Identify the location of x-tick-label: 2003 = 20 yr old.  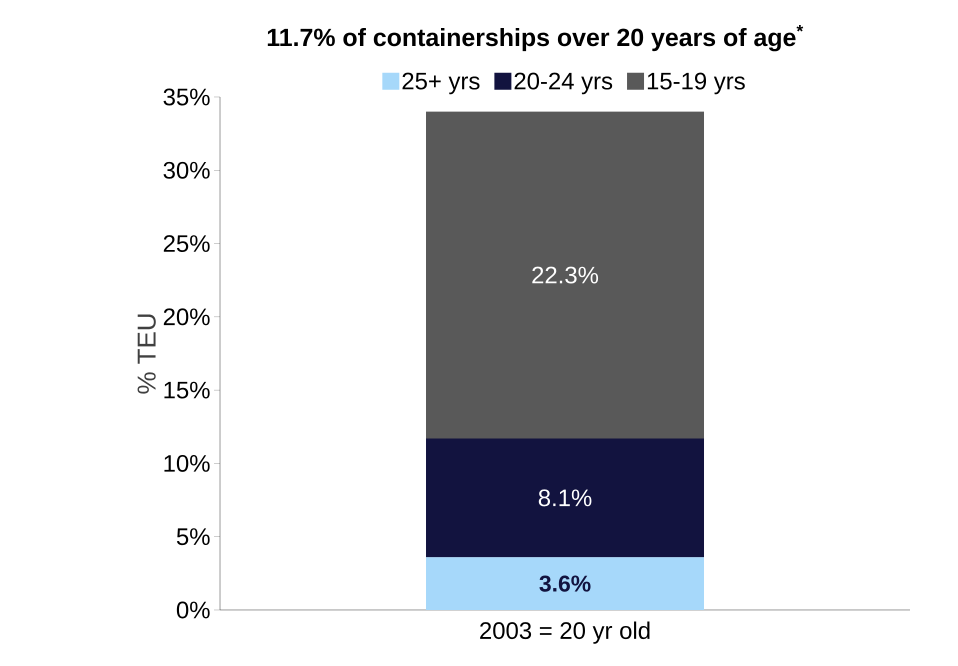
(565, 633).